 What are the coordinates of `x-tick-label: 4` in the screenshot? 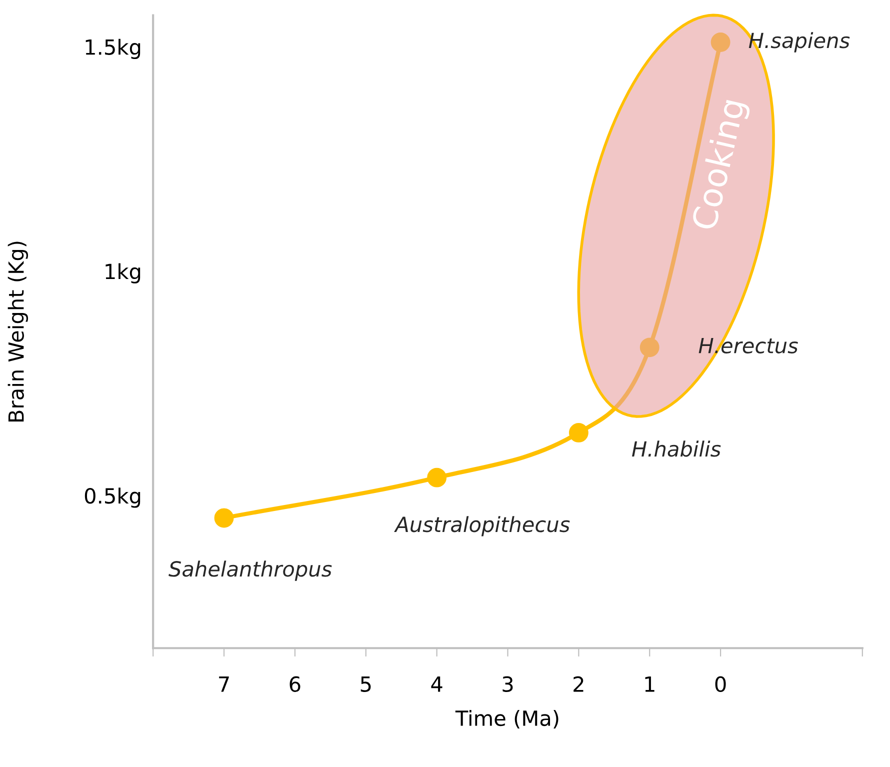 It's located at (436, 684).